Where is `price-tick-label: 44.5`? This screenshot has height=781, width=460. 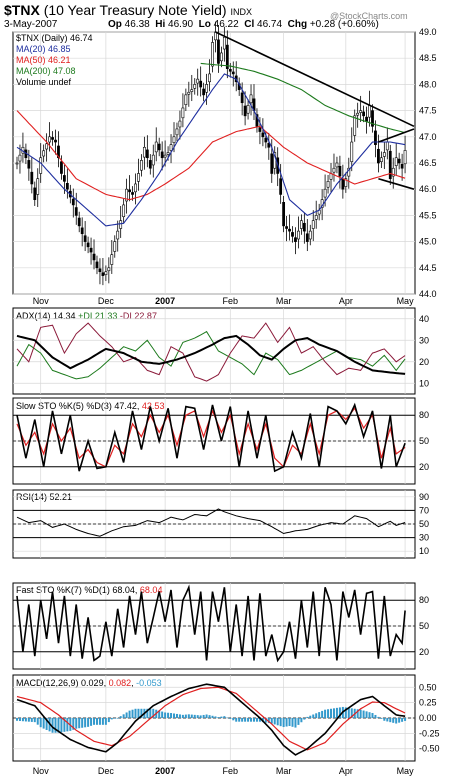
price-tick-label: 44.5 is located at coordinates (428, 268).